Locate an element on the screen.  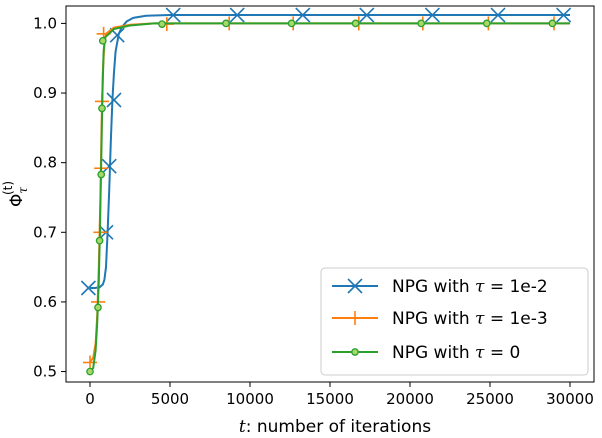
legend-marker-plus is located at coordinates (355, 318).